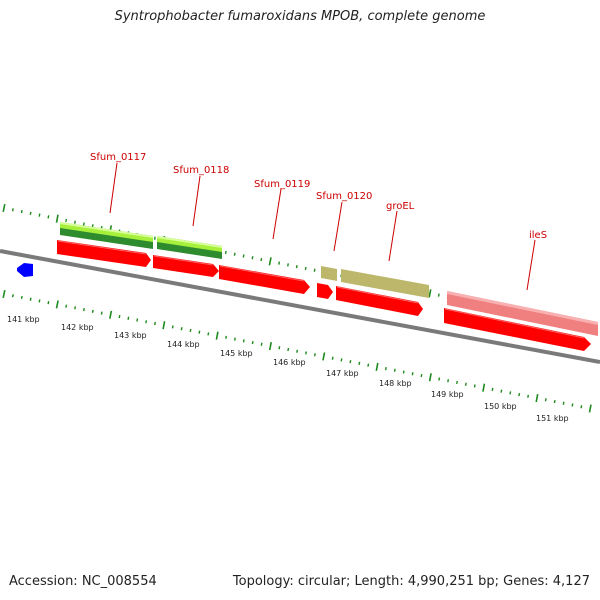 The image size is (600, 600). Describe the element at coordinates (189, 247) in the screenshot. I see `feature-sfum-0118-green` at that location.